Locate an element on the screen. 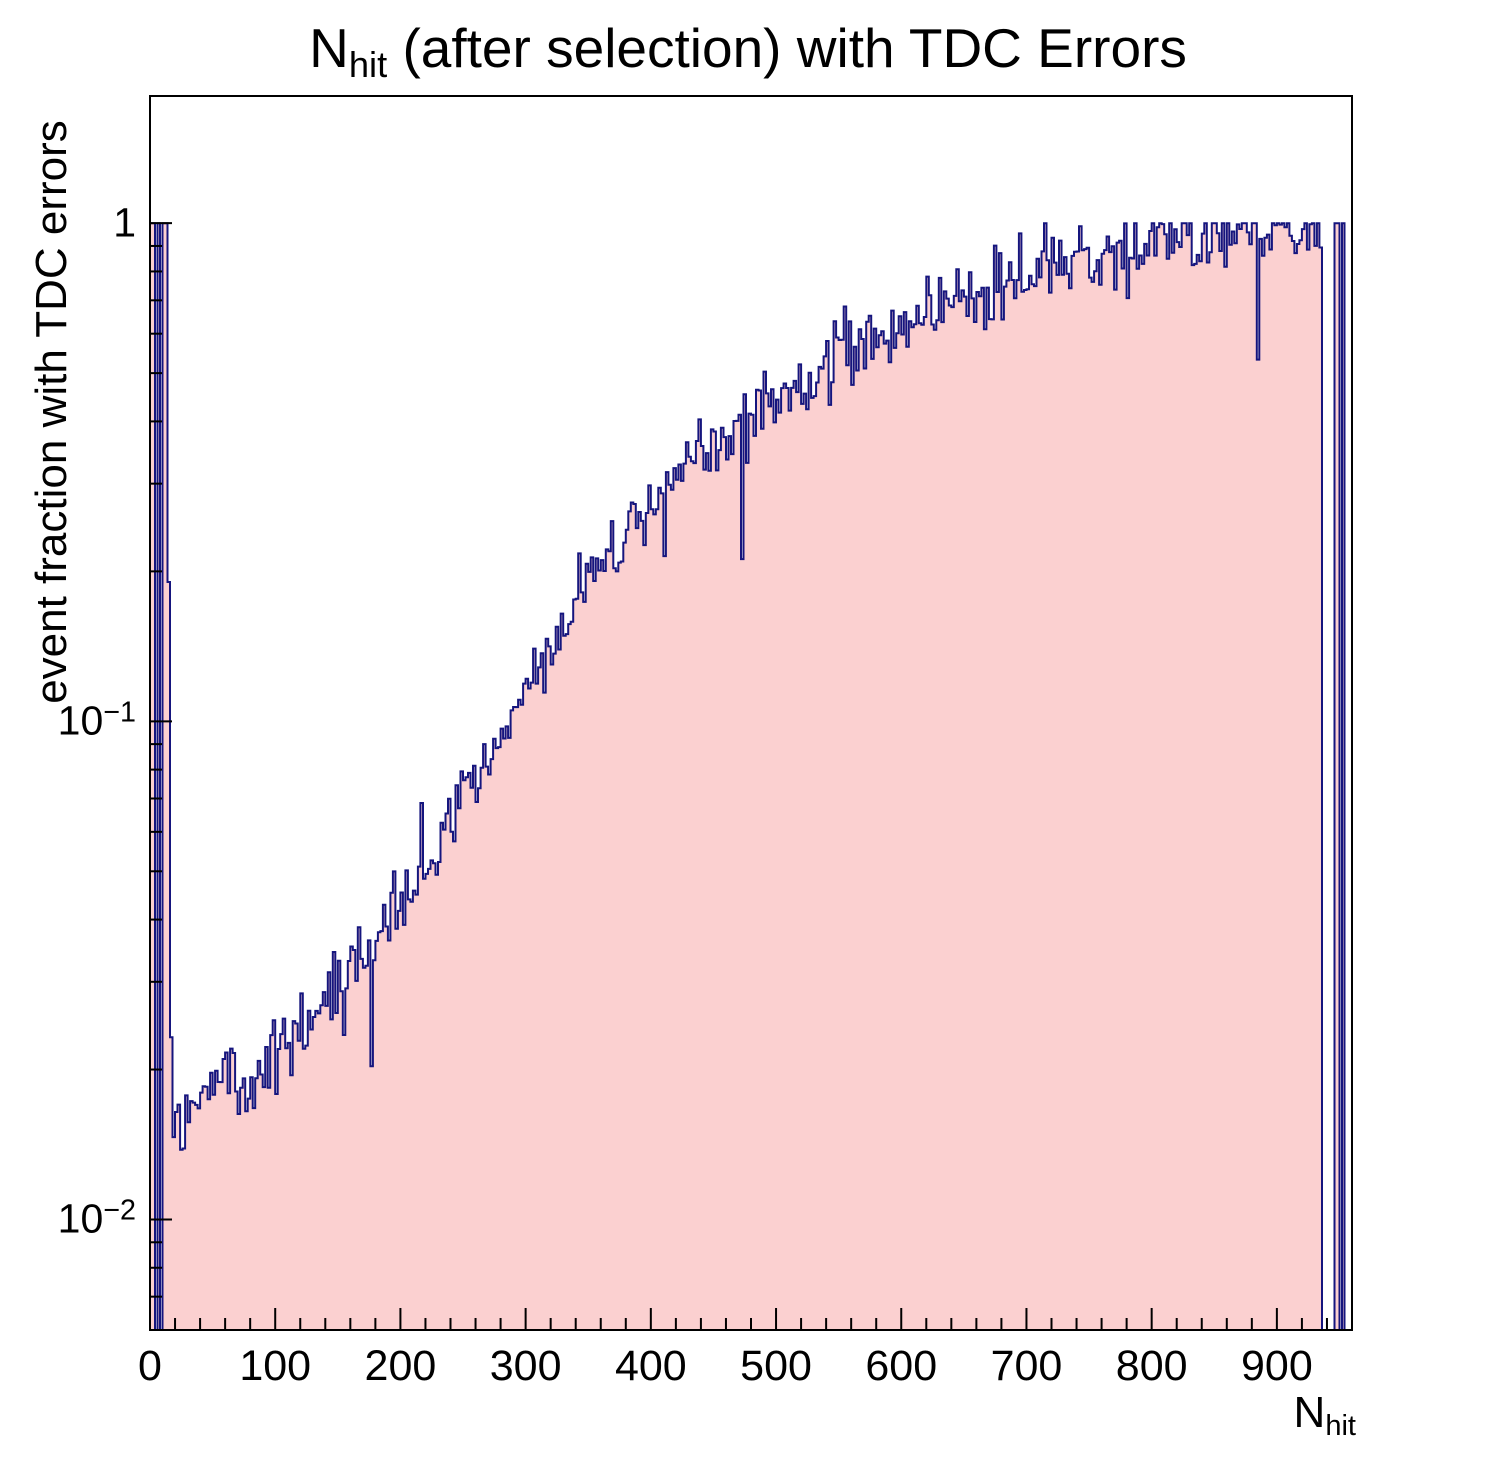 The width and height of the screenshot is (1496, 1472). x-tick-label: 400 is located at coordinates (650, 1366).